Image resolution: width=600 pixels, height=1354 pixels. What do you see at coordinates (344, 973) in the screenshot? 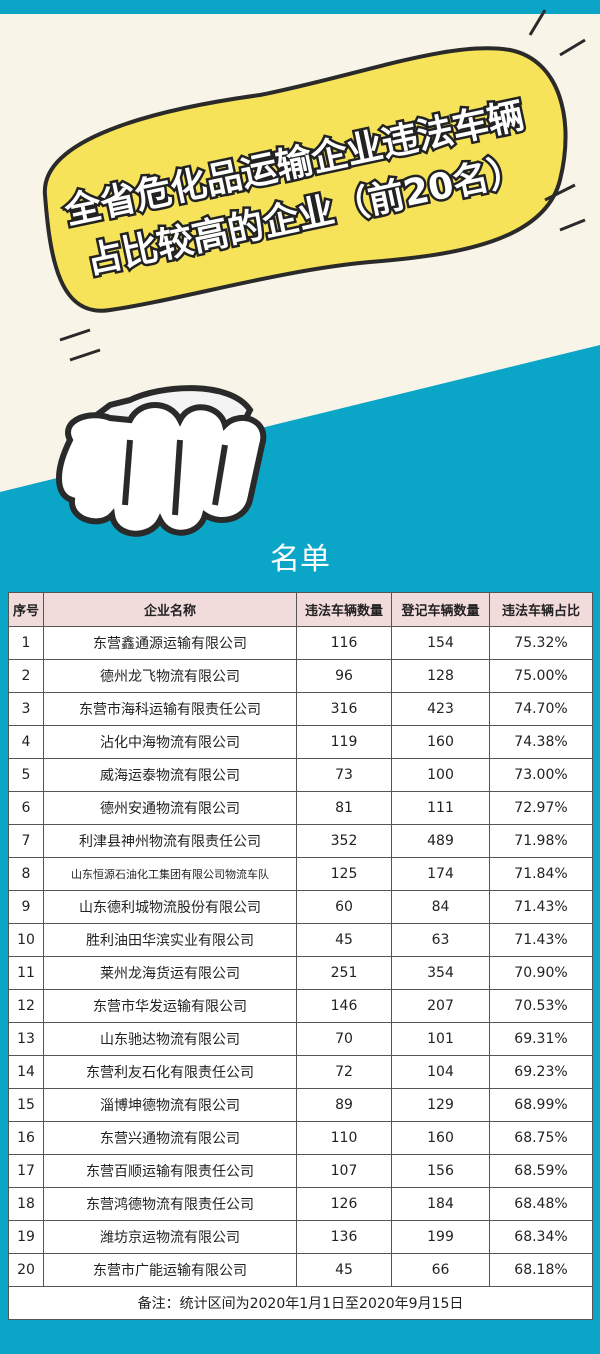
I see `table-cell: 251` at bounding box center [344, 973].